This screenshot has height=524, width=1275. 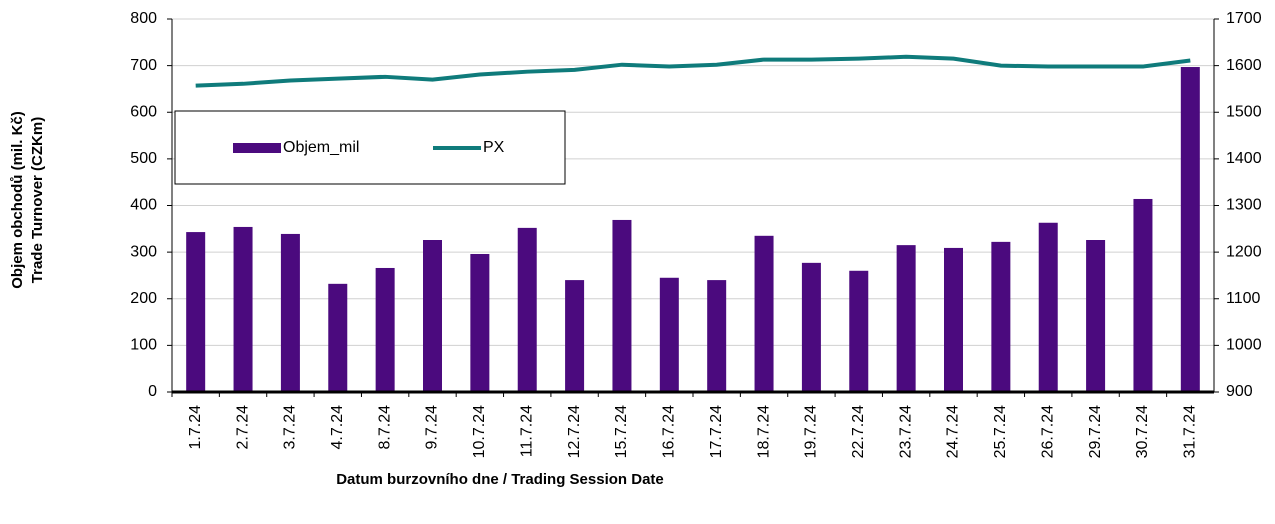 What do you see at coordinates (257, 148) in the screenshot?
I see `legend-swatch` at bounding box center [257, 148].